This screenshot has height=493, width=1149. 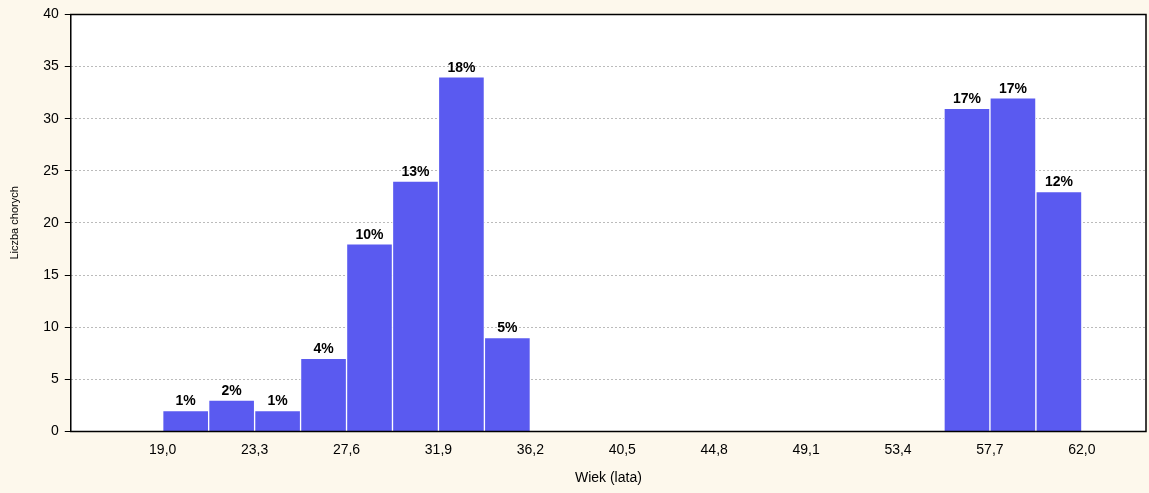 I want to click on y-tick-label: 15, so click(x=51, y=273).